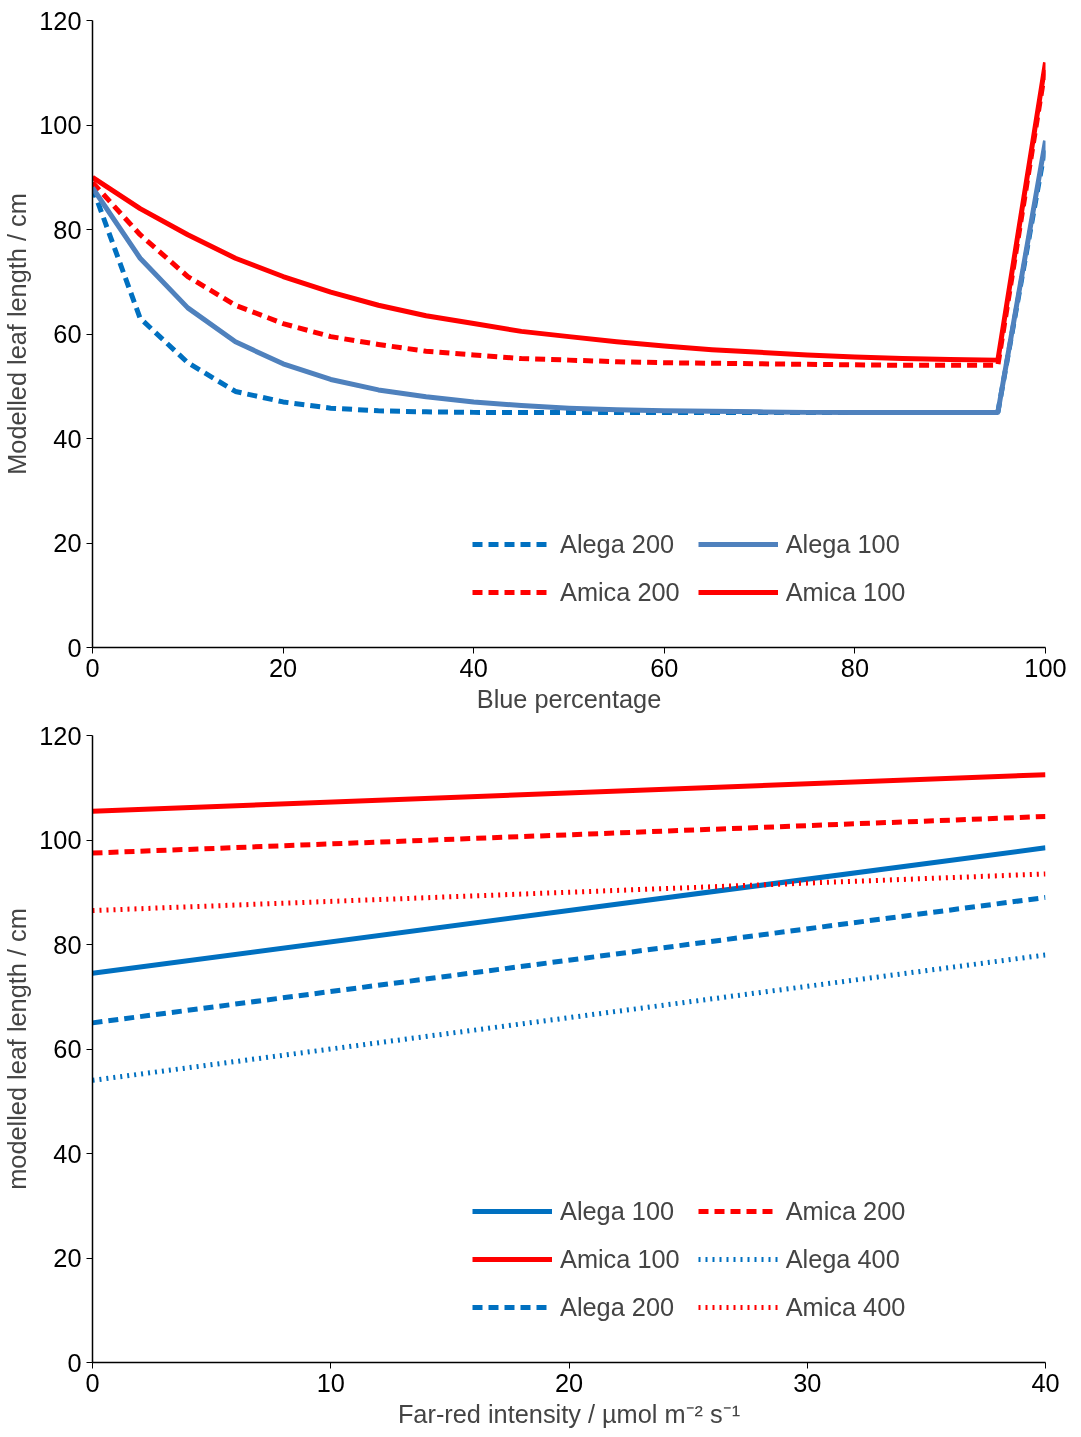 The height and width of the screenshot is (1437, 1081). What do you see at coordinates (569, 1413) in the screenshot?
I see `x-axis-title: Far-red intensity / µmol m⁻² s⁻¹` at bounding box center [569, 1413].